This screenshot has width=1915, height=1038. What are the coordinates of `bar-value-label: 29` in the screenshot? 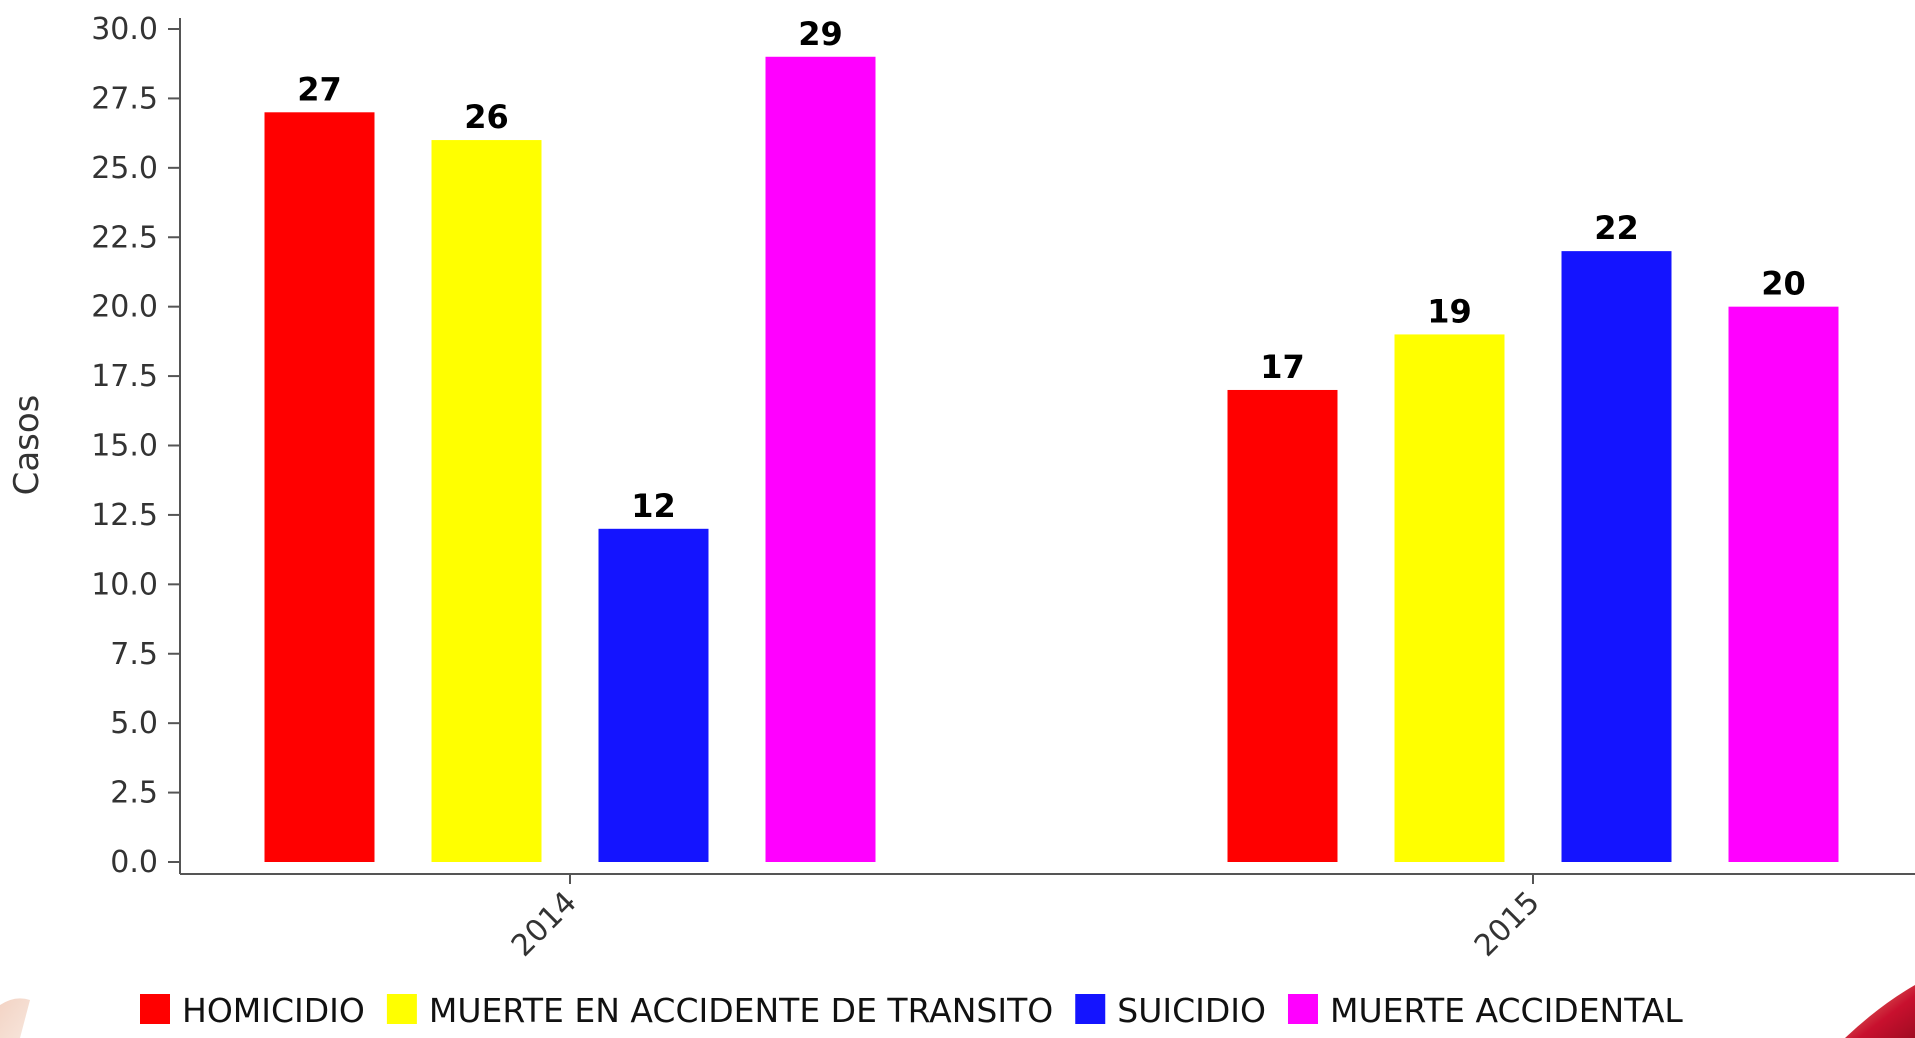 It's located at (820, 34).